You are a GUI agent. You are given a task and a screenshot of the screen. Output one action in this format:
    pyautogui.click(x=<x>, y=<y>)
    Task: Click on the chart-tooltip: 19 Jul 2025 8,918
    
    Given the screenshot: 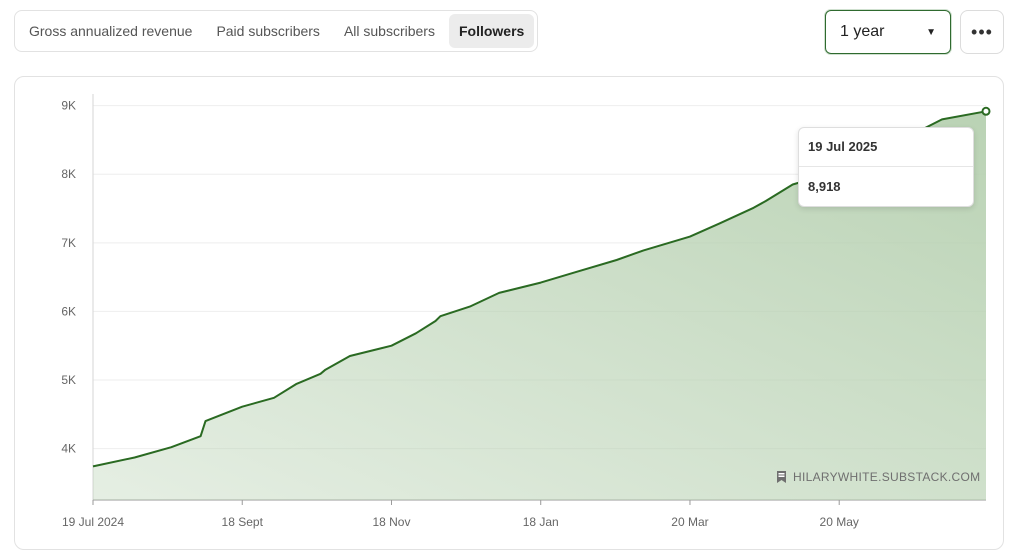 What is the action you would take?
    pyautogui.click(x=886, y=167)
    